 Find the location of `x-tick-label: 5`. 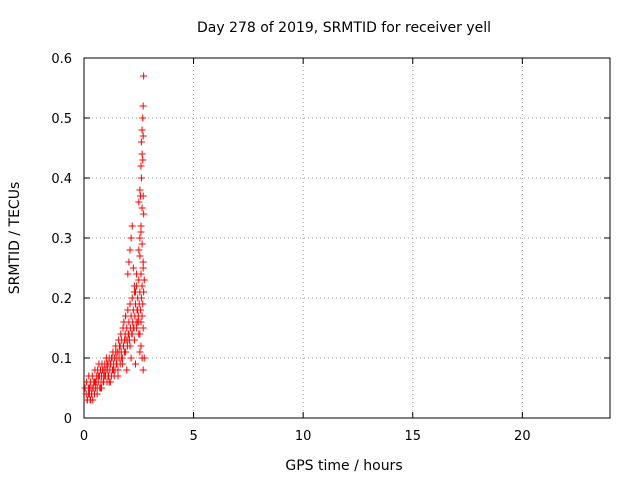

x-tick-label: 5 is located at coordinates (193, 436).